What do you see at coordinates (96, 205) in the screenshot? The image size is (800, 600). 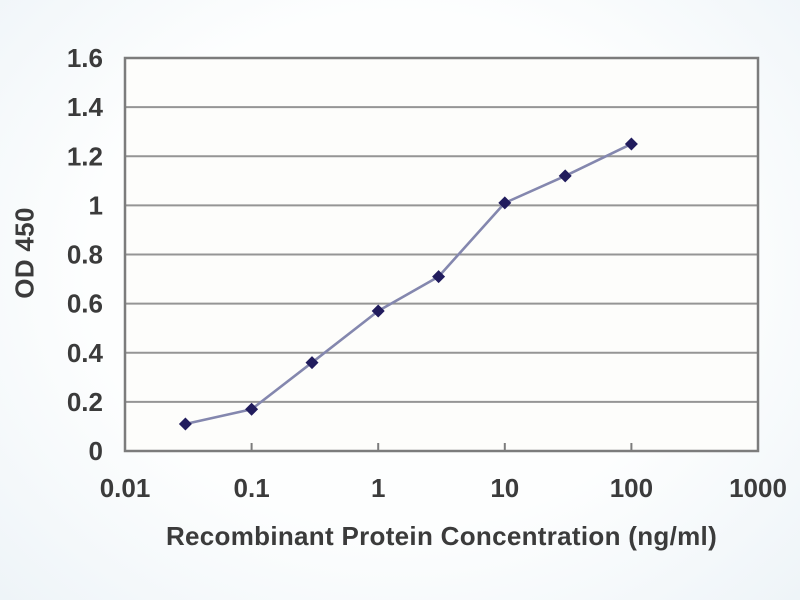 I see `y-tick-label: 1` at bounding box center [96, 205].